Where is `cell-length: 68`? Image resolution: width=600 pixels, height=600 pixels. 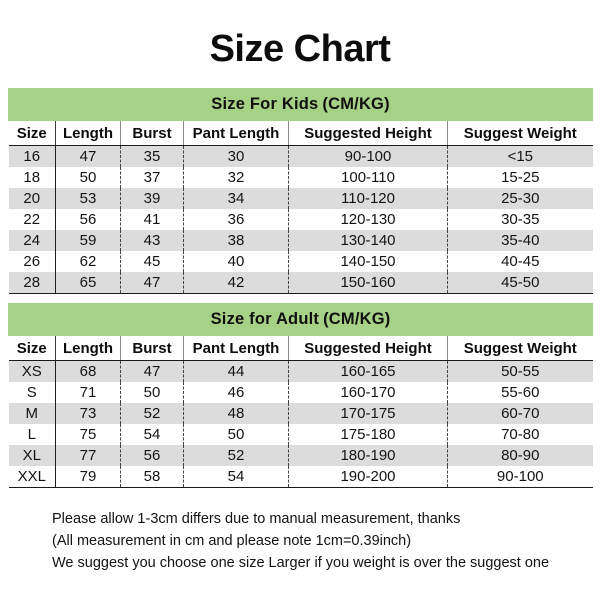 cell-length: 68 is located at coordinates (88, 371).